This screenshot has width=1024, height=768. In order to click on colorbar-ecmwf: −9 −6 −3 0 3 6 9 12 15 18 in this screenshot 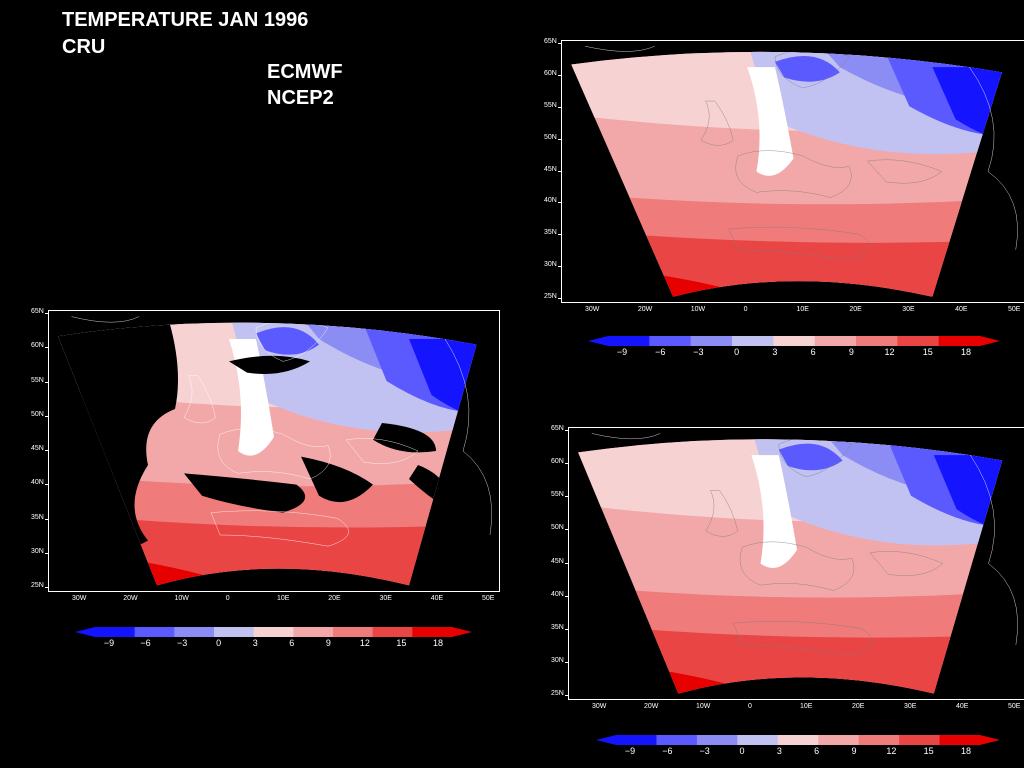, I will do `click(794, 347)`.